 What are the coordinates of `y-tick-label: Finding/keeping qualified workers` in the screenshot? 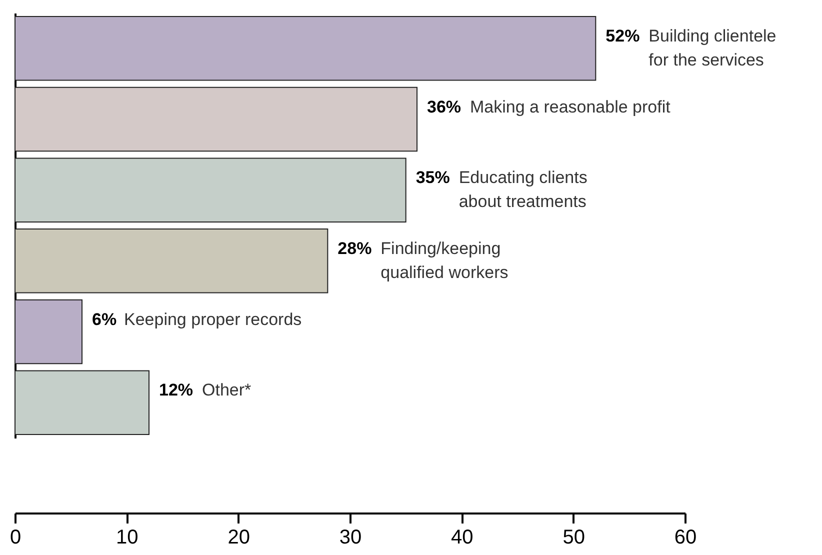 It's located at (444, 260).